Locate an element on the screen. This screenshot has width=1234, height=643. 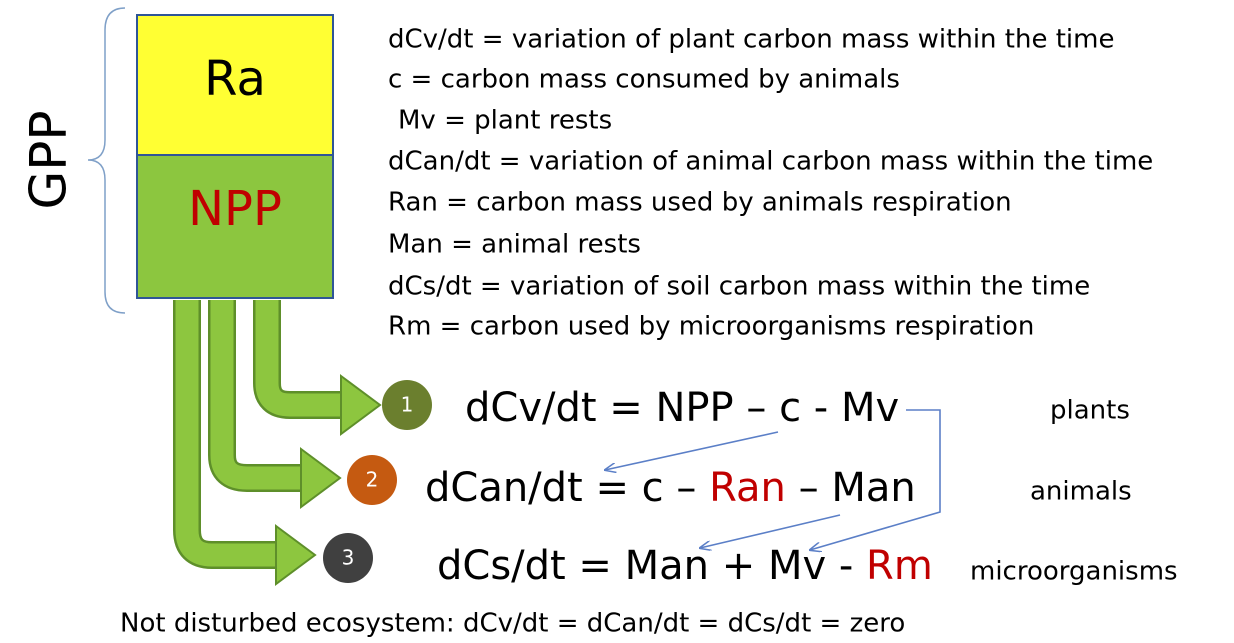
equation-part: dCs/dt = Man + Mv - is located at coordinates (651, 566).